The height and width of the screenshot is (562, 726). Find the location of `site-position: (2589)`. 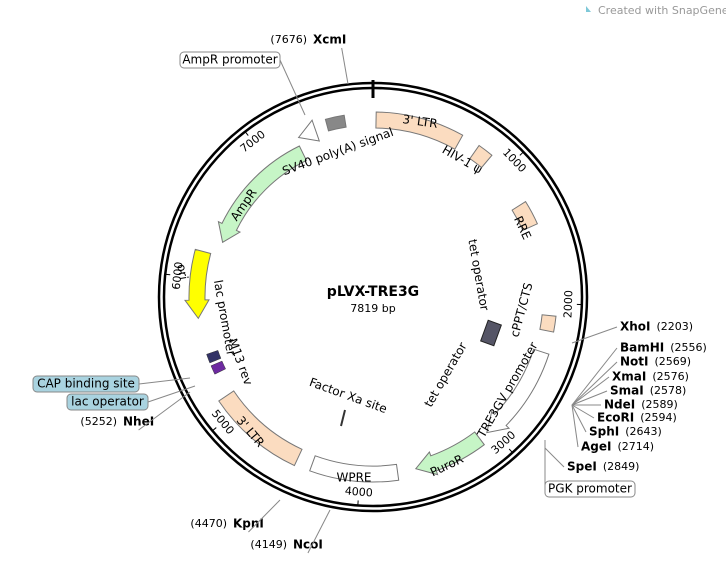

site-position: (2589) is located at coordinates (659, 404).